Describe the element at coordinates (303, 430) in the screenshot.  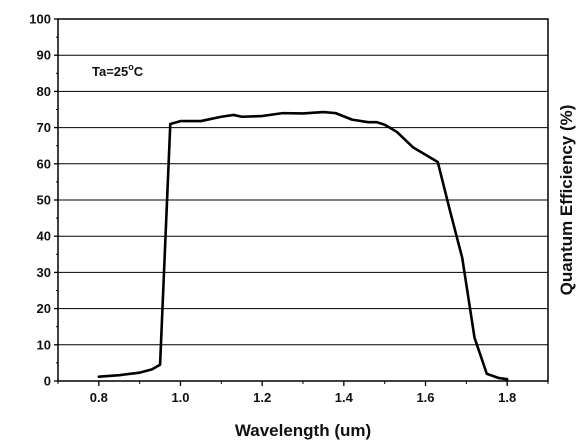
I see `x-axis-title: Wavelength (um)` at that location.